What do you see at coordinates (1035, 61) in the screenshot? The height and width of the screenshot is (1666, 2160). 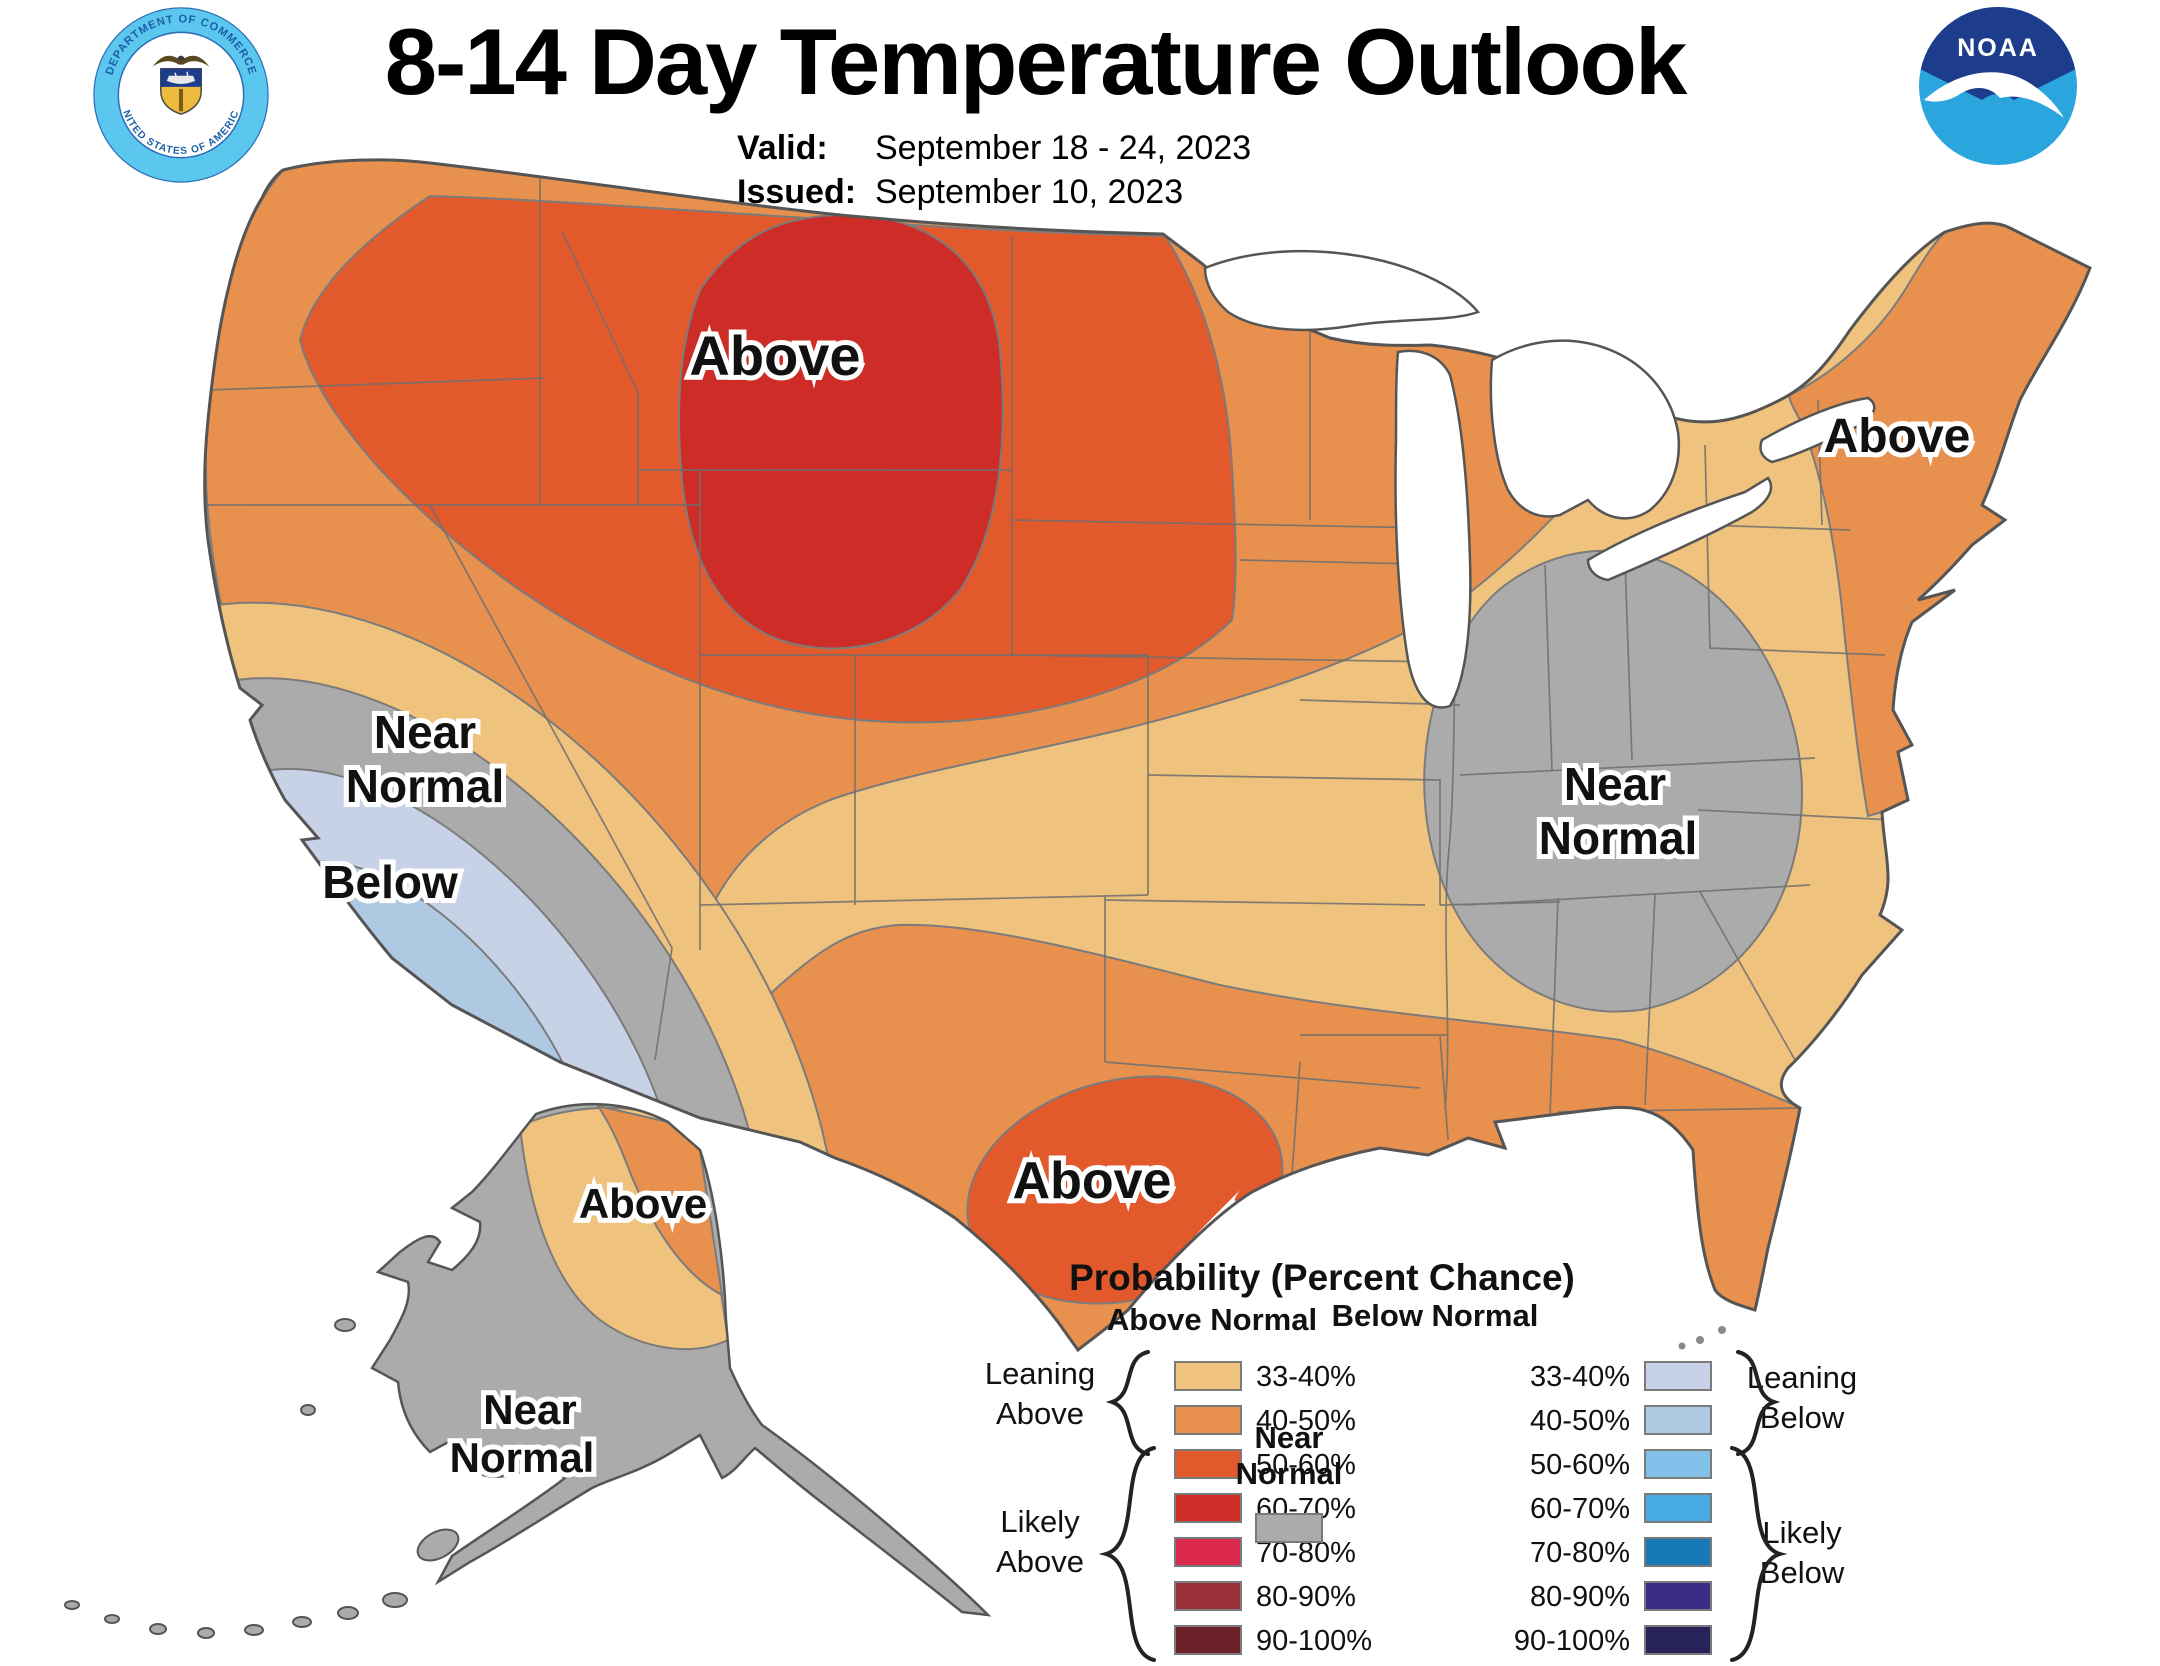 I see `page-title: 8-14 Day Temperature Outlook` at bounding box center [1035, 61].